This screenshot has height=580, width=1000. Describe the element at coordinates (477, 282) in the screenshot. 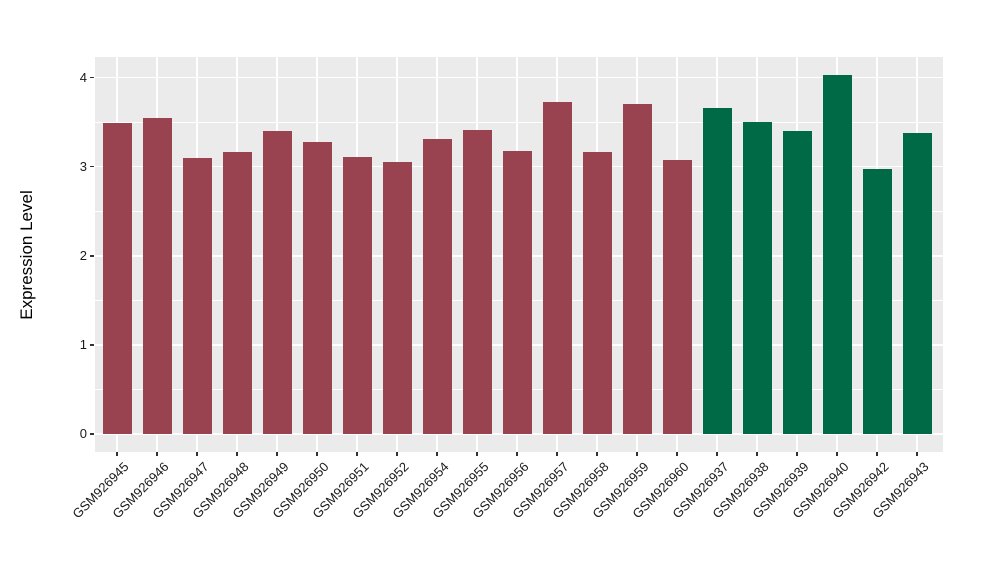

I see `bar-GSM926955` at that location.